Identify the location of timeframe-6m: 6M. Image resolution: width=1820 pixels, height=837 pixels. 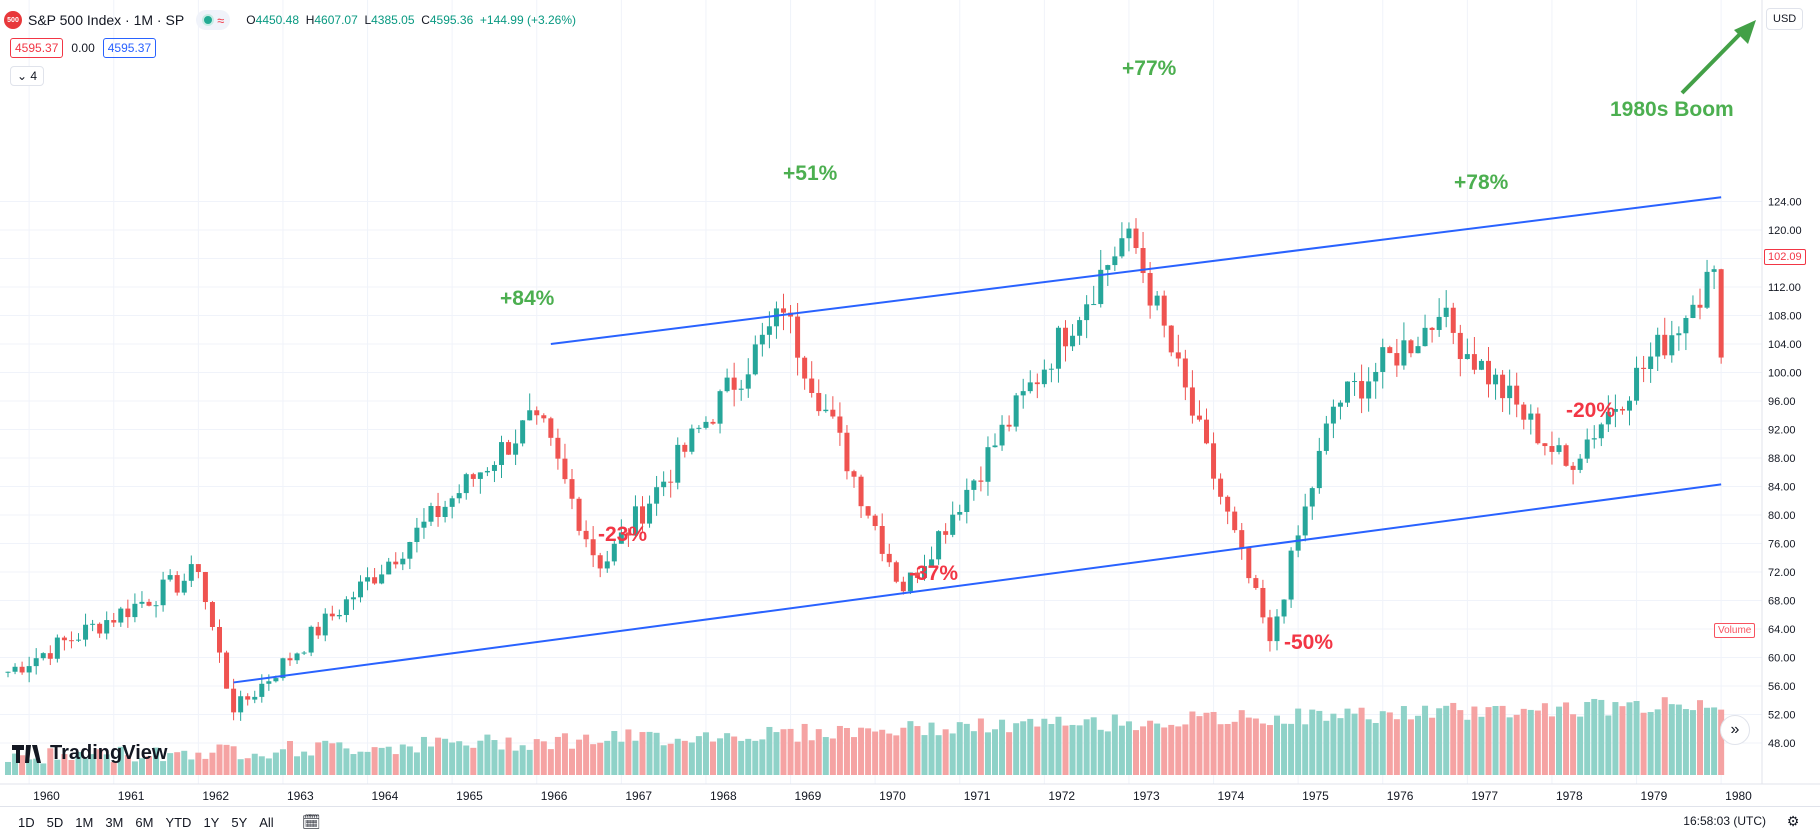
(144, 822).